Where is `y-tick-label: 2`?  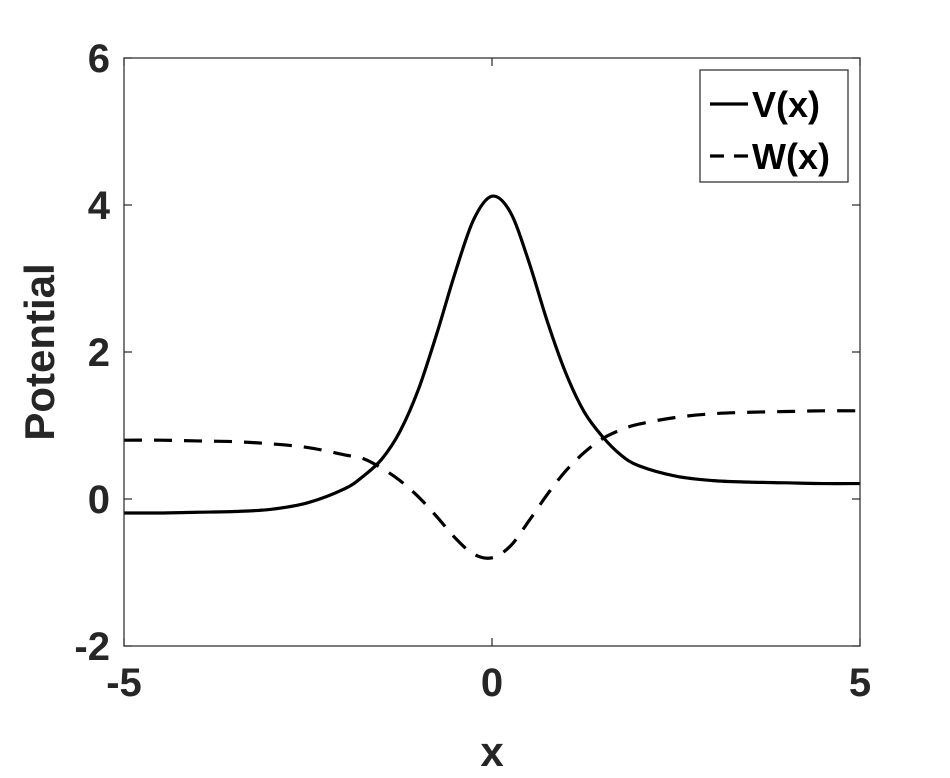
y-tick-label: 2 is located at coordinates (99, 353).